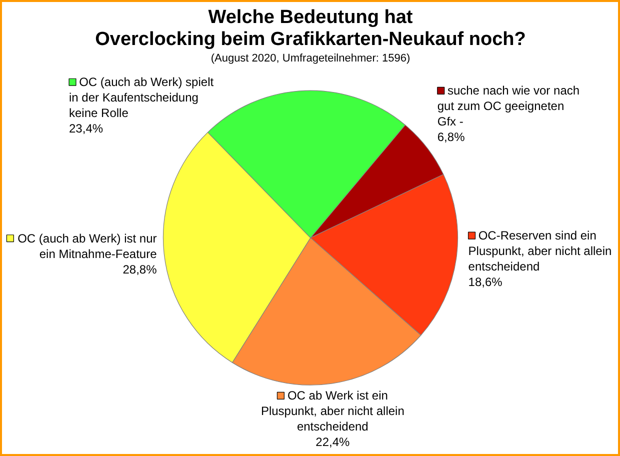 The image size is (620, 456). What do you see at coordinates (140, 269) in the screenshot?
I see `data-label: 28,8%` at bounding box center [140, 269].